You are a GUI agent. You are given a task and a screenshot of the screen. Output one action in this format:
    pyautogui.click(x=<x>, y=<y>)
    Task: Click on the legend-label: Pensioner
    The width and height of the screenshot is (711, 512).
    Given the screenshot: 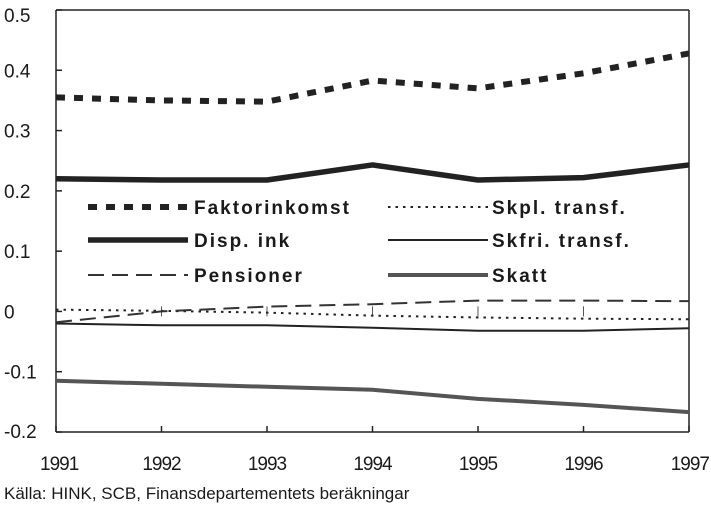 What is the action you would take?
    pyautogui.click(x=249, y=276)
    